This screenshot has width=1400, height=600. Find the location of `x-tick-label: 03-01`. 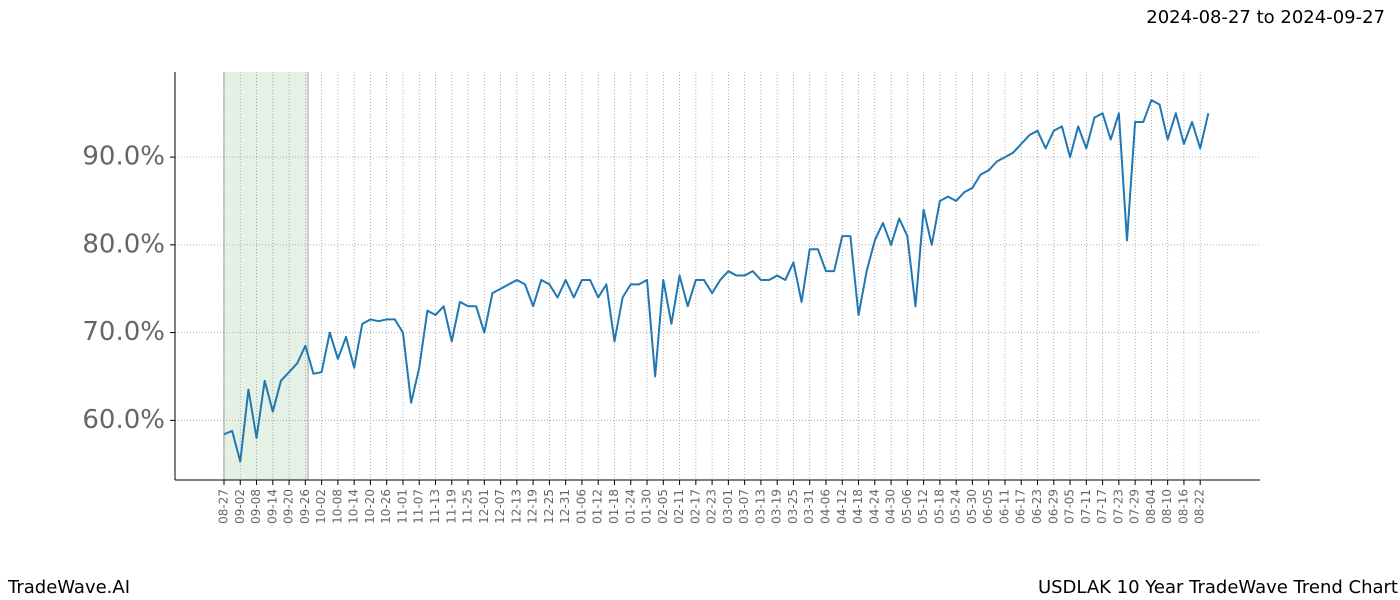

x-tick-label: 03-01 is located at coordinates (728, 506).